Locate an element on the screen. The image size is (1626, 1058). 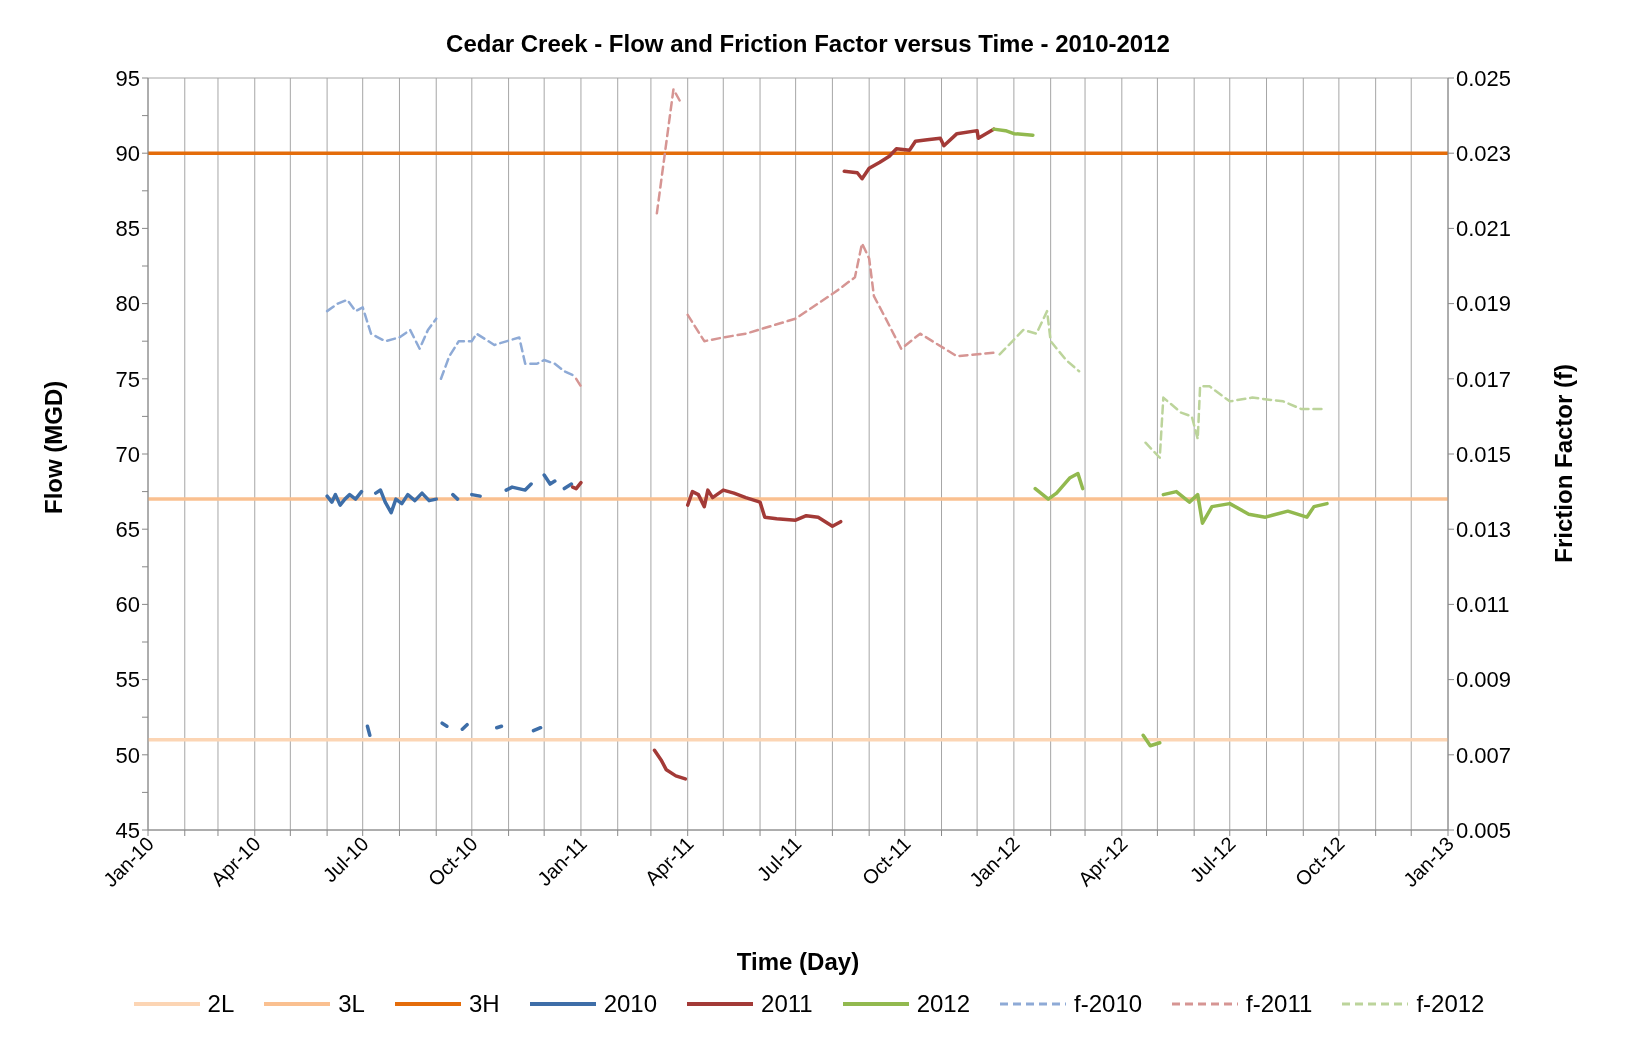
y-tick-label: 85 is located at coordinates (127, 229).